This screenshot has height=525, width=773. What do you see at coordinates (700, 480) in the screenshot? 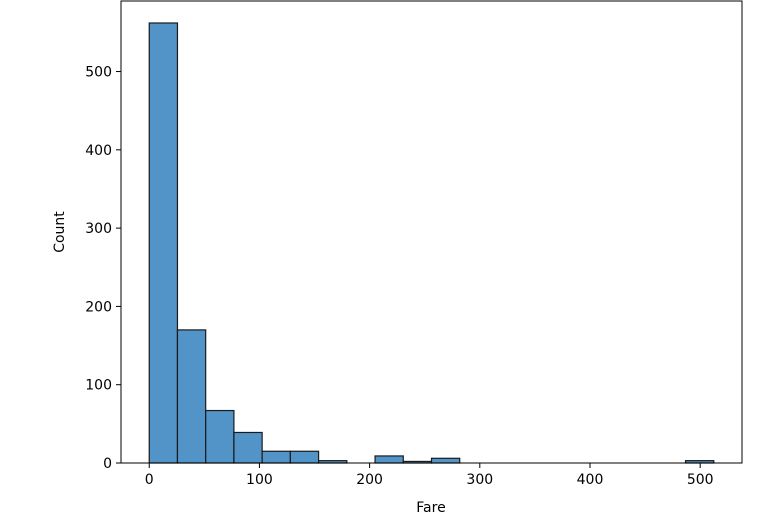
I see `x-tick-label: 500` at bounding box center [700, 480].